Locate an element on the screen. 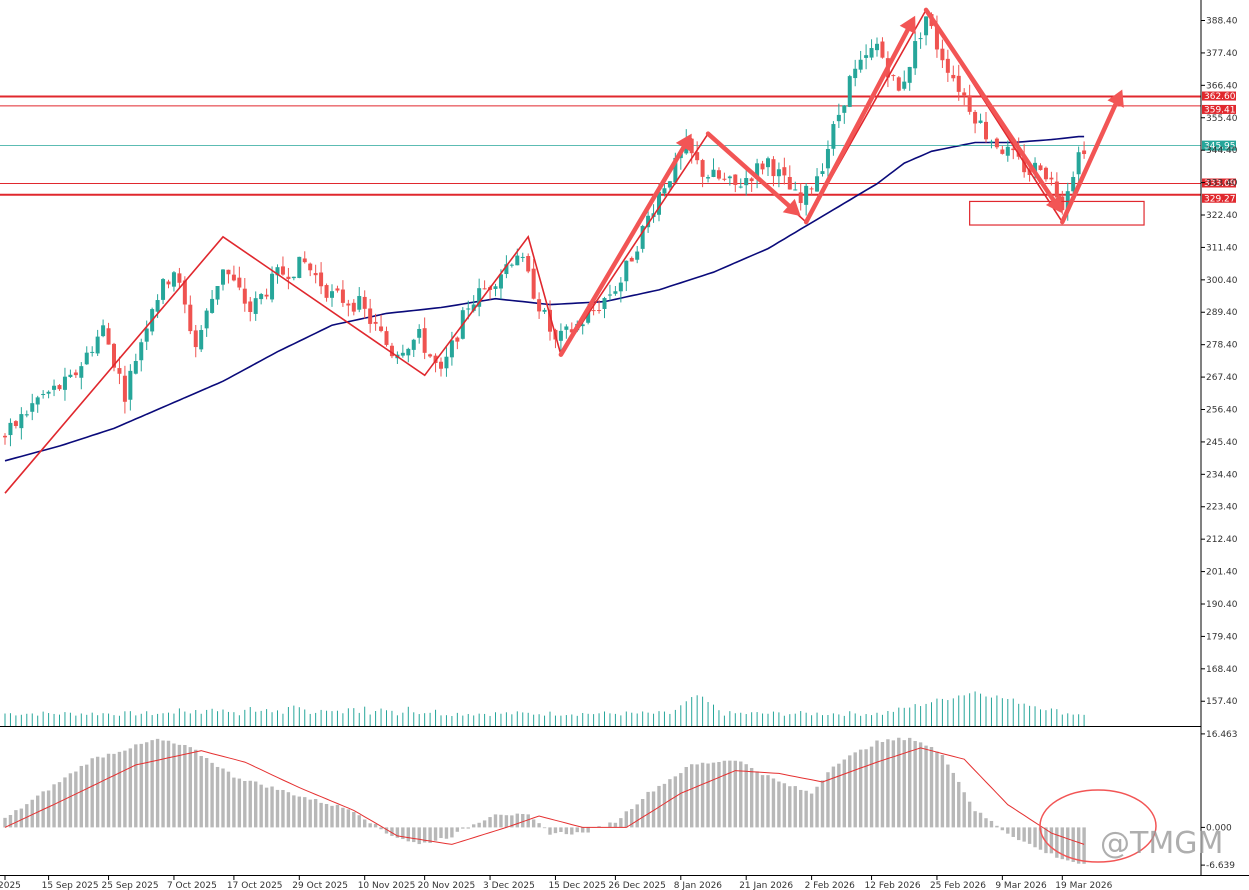 The image size is (1249, 890). y-tick-label: 256.40 is located at coordinates (1222, 410).